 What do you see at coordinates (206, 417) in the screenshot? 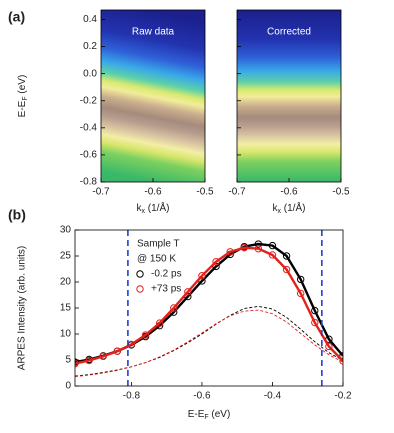
I see `x-axis-label-part: F` at bounding box center [206, 417].